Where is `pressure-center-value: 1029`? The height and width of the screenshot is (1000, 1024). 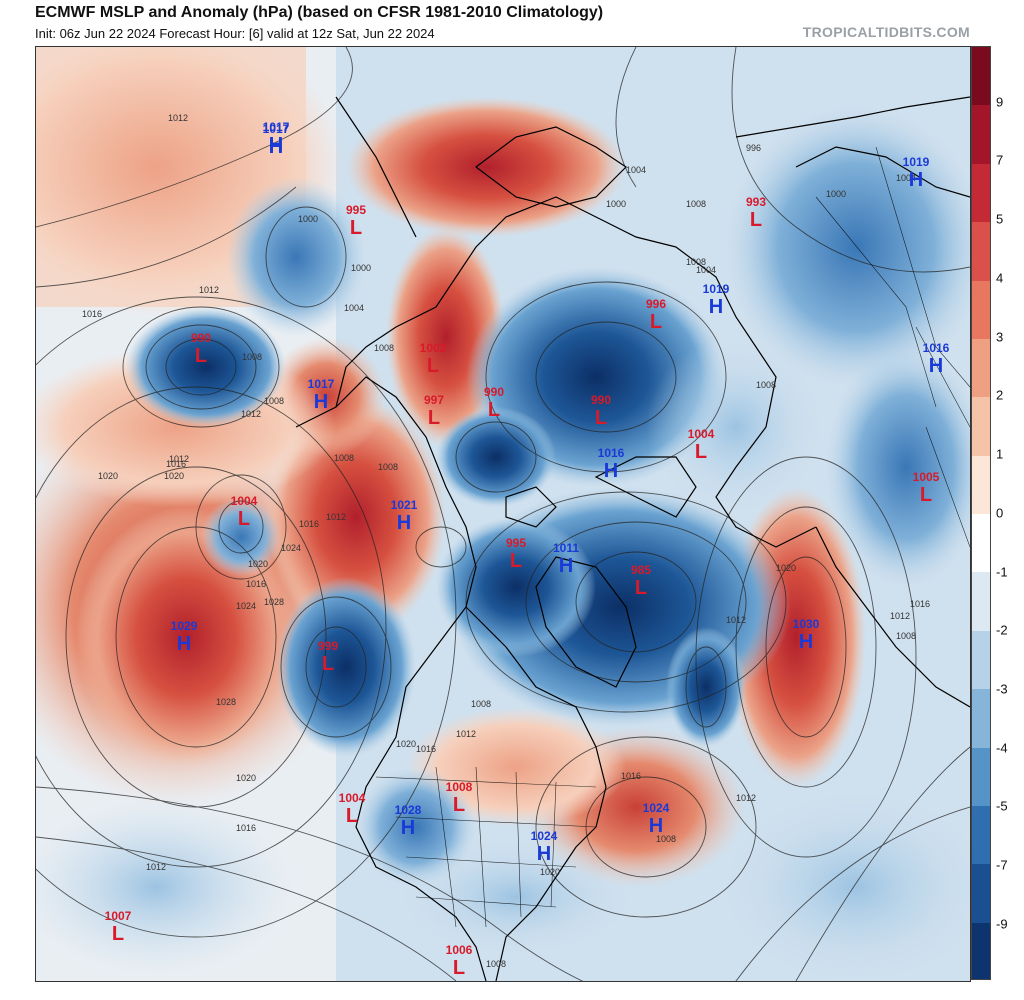 pressure-center-value: 1029 is located at coordinates (184, 626).